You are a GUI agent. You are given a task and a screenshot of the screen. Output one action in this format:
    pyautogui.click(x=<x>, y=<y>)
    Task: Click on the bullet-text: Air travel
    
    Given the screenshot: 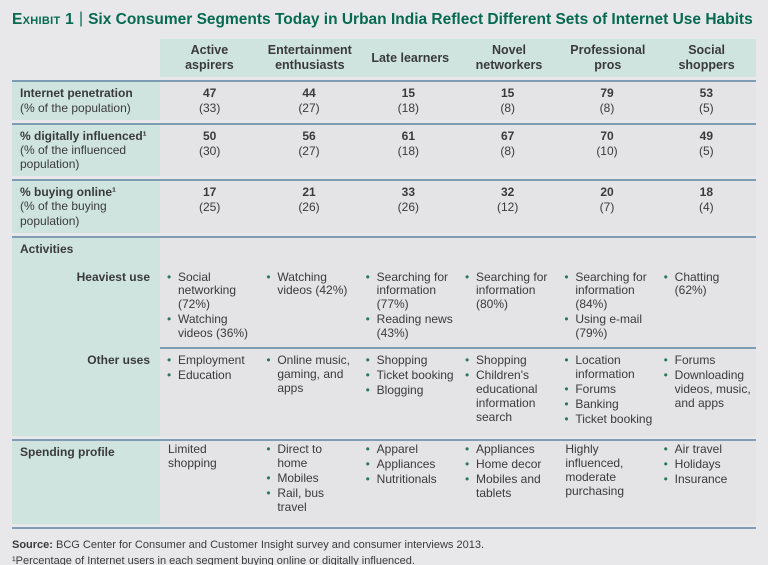 What is the action you would take?
    pyautogui.click(x=698, y=449)
    